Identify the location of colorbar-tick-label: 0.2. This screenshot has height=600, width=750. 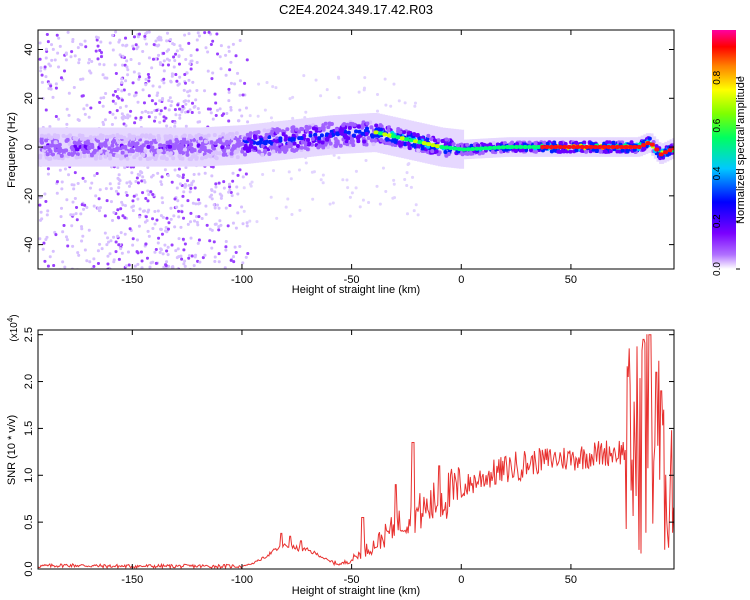
(717, 221).